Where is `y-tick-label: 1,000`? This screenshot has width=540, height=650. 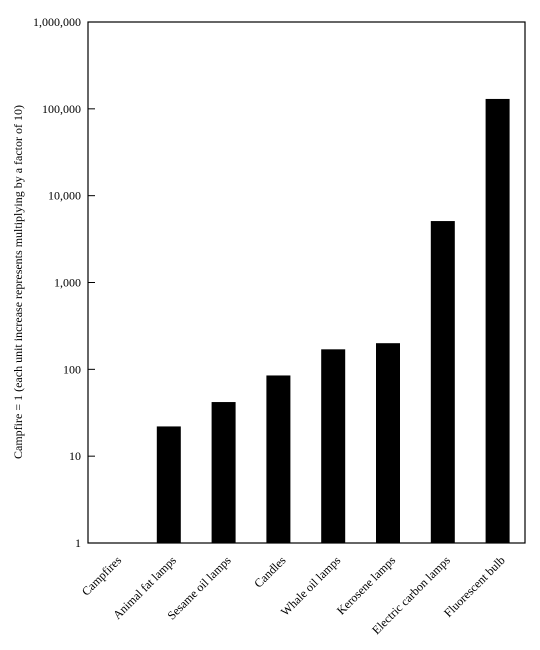 y-tick-label: 1,000 is located at coordinates (67, 283).